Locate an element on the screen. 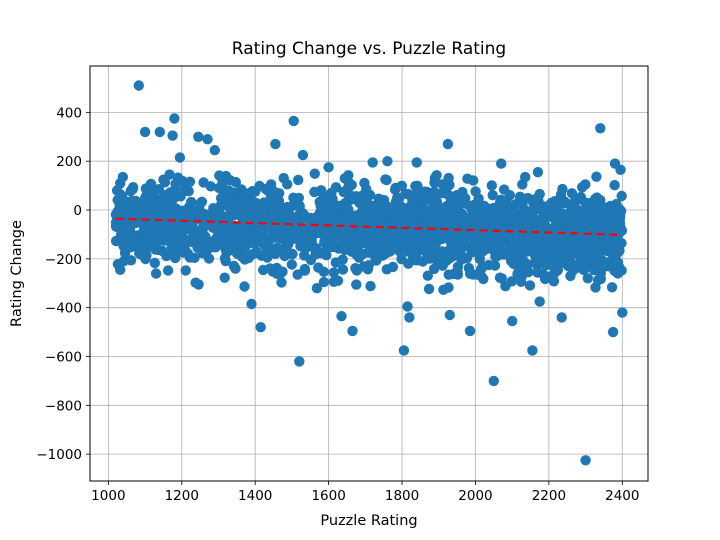 The height and width of the screenshot is (540, 720). y-axis-label: Rating Change is located at coordinates (17, 273).